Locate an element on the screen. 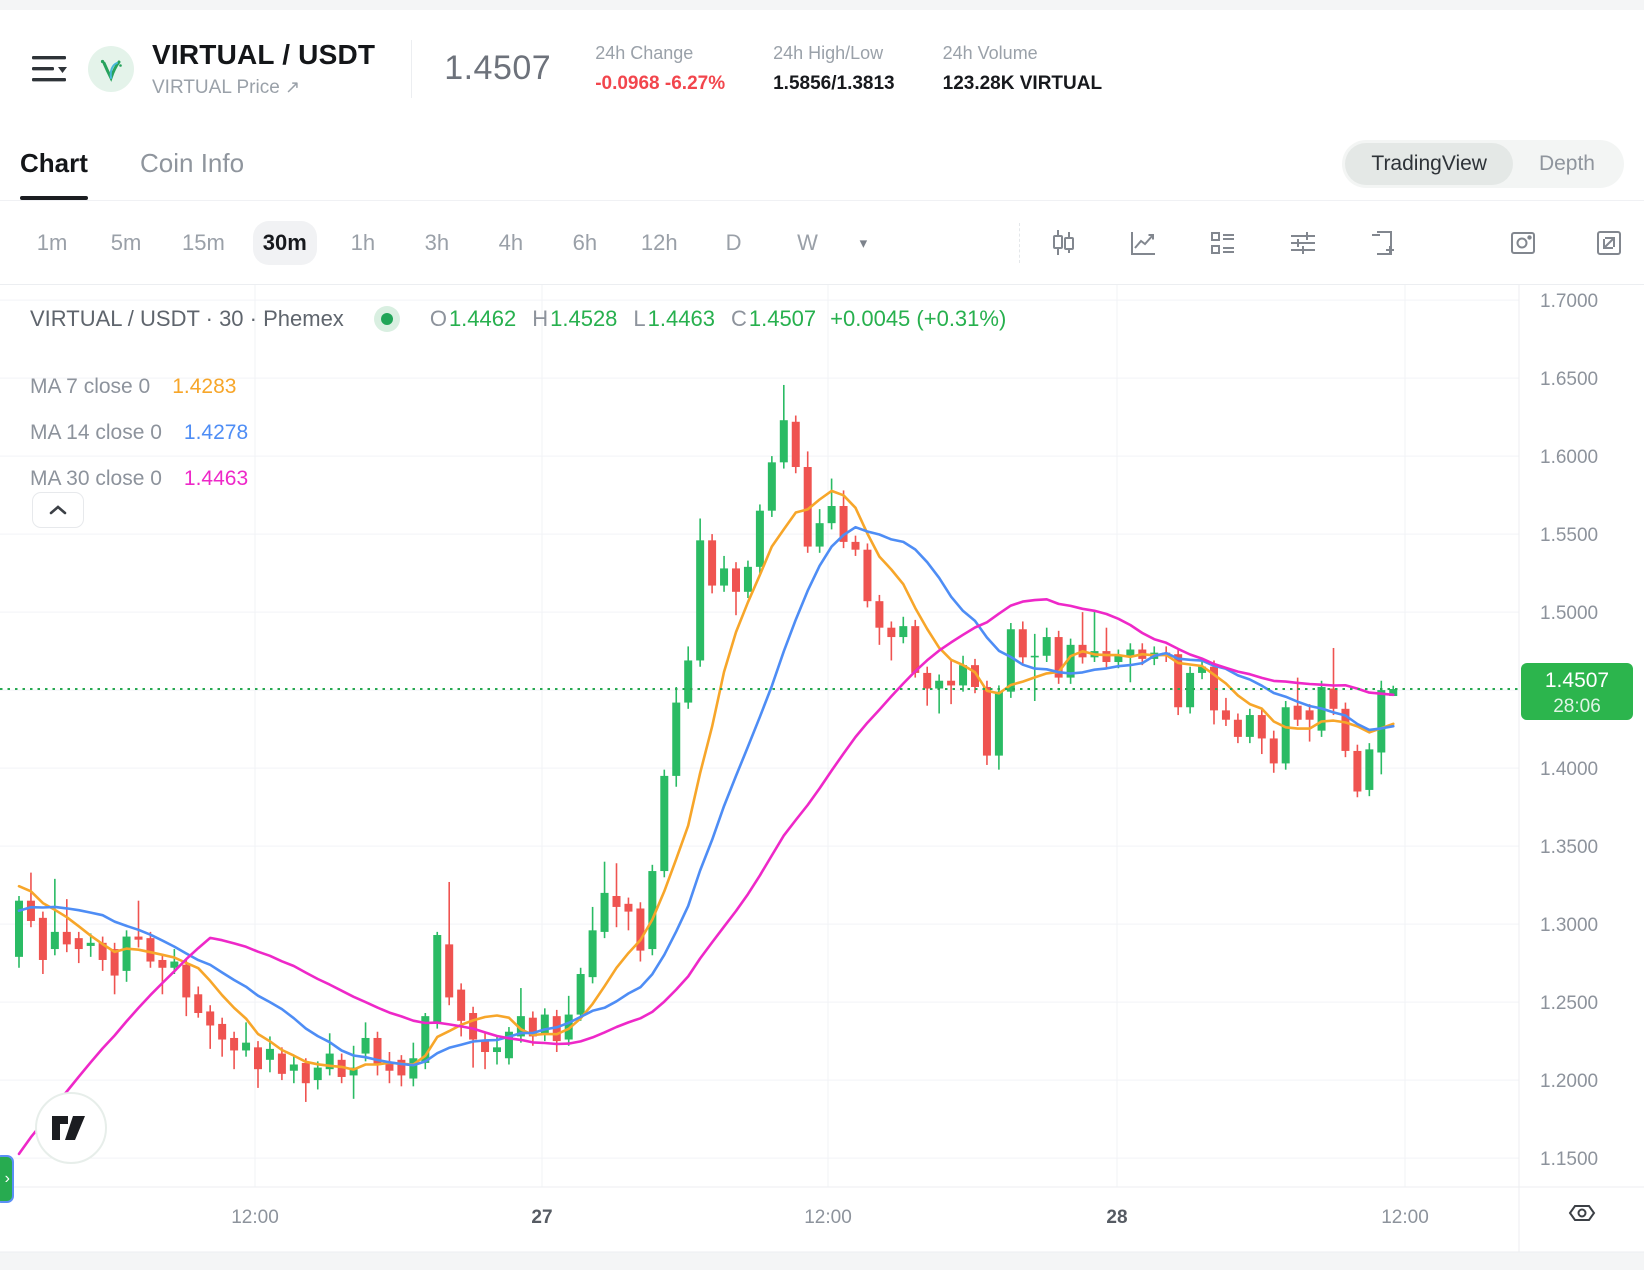 Image resolution: width=1644 pixels, height=1270 pixels. tradingview-logo is located at coordinates (71, 1128).